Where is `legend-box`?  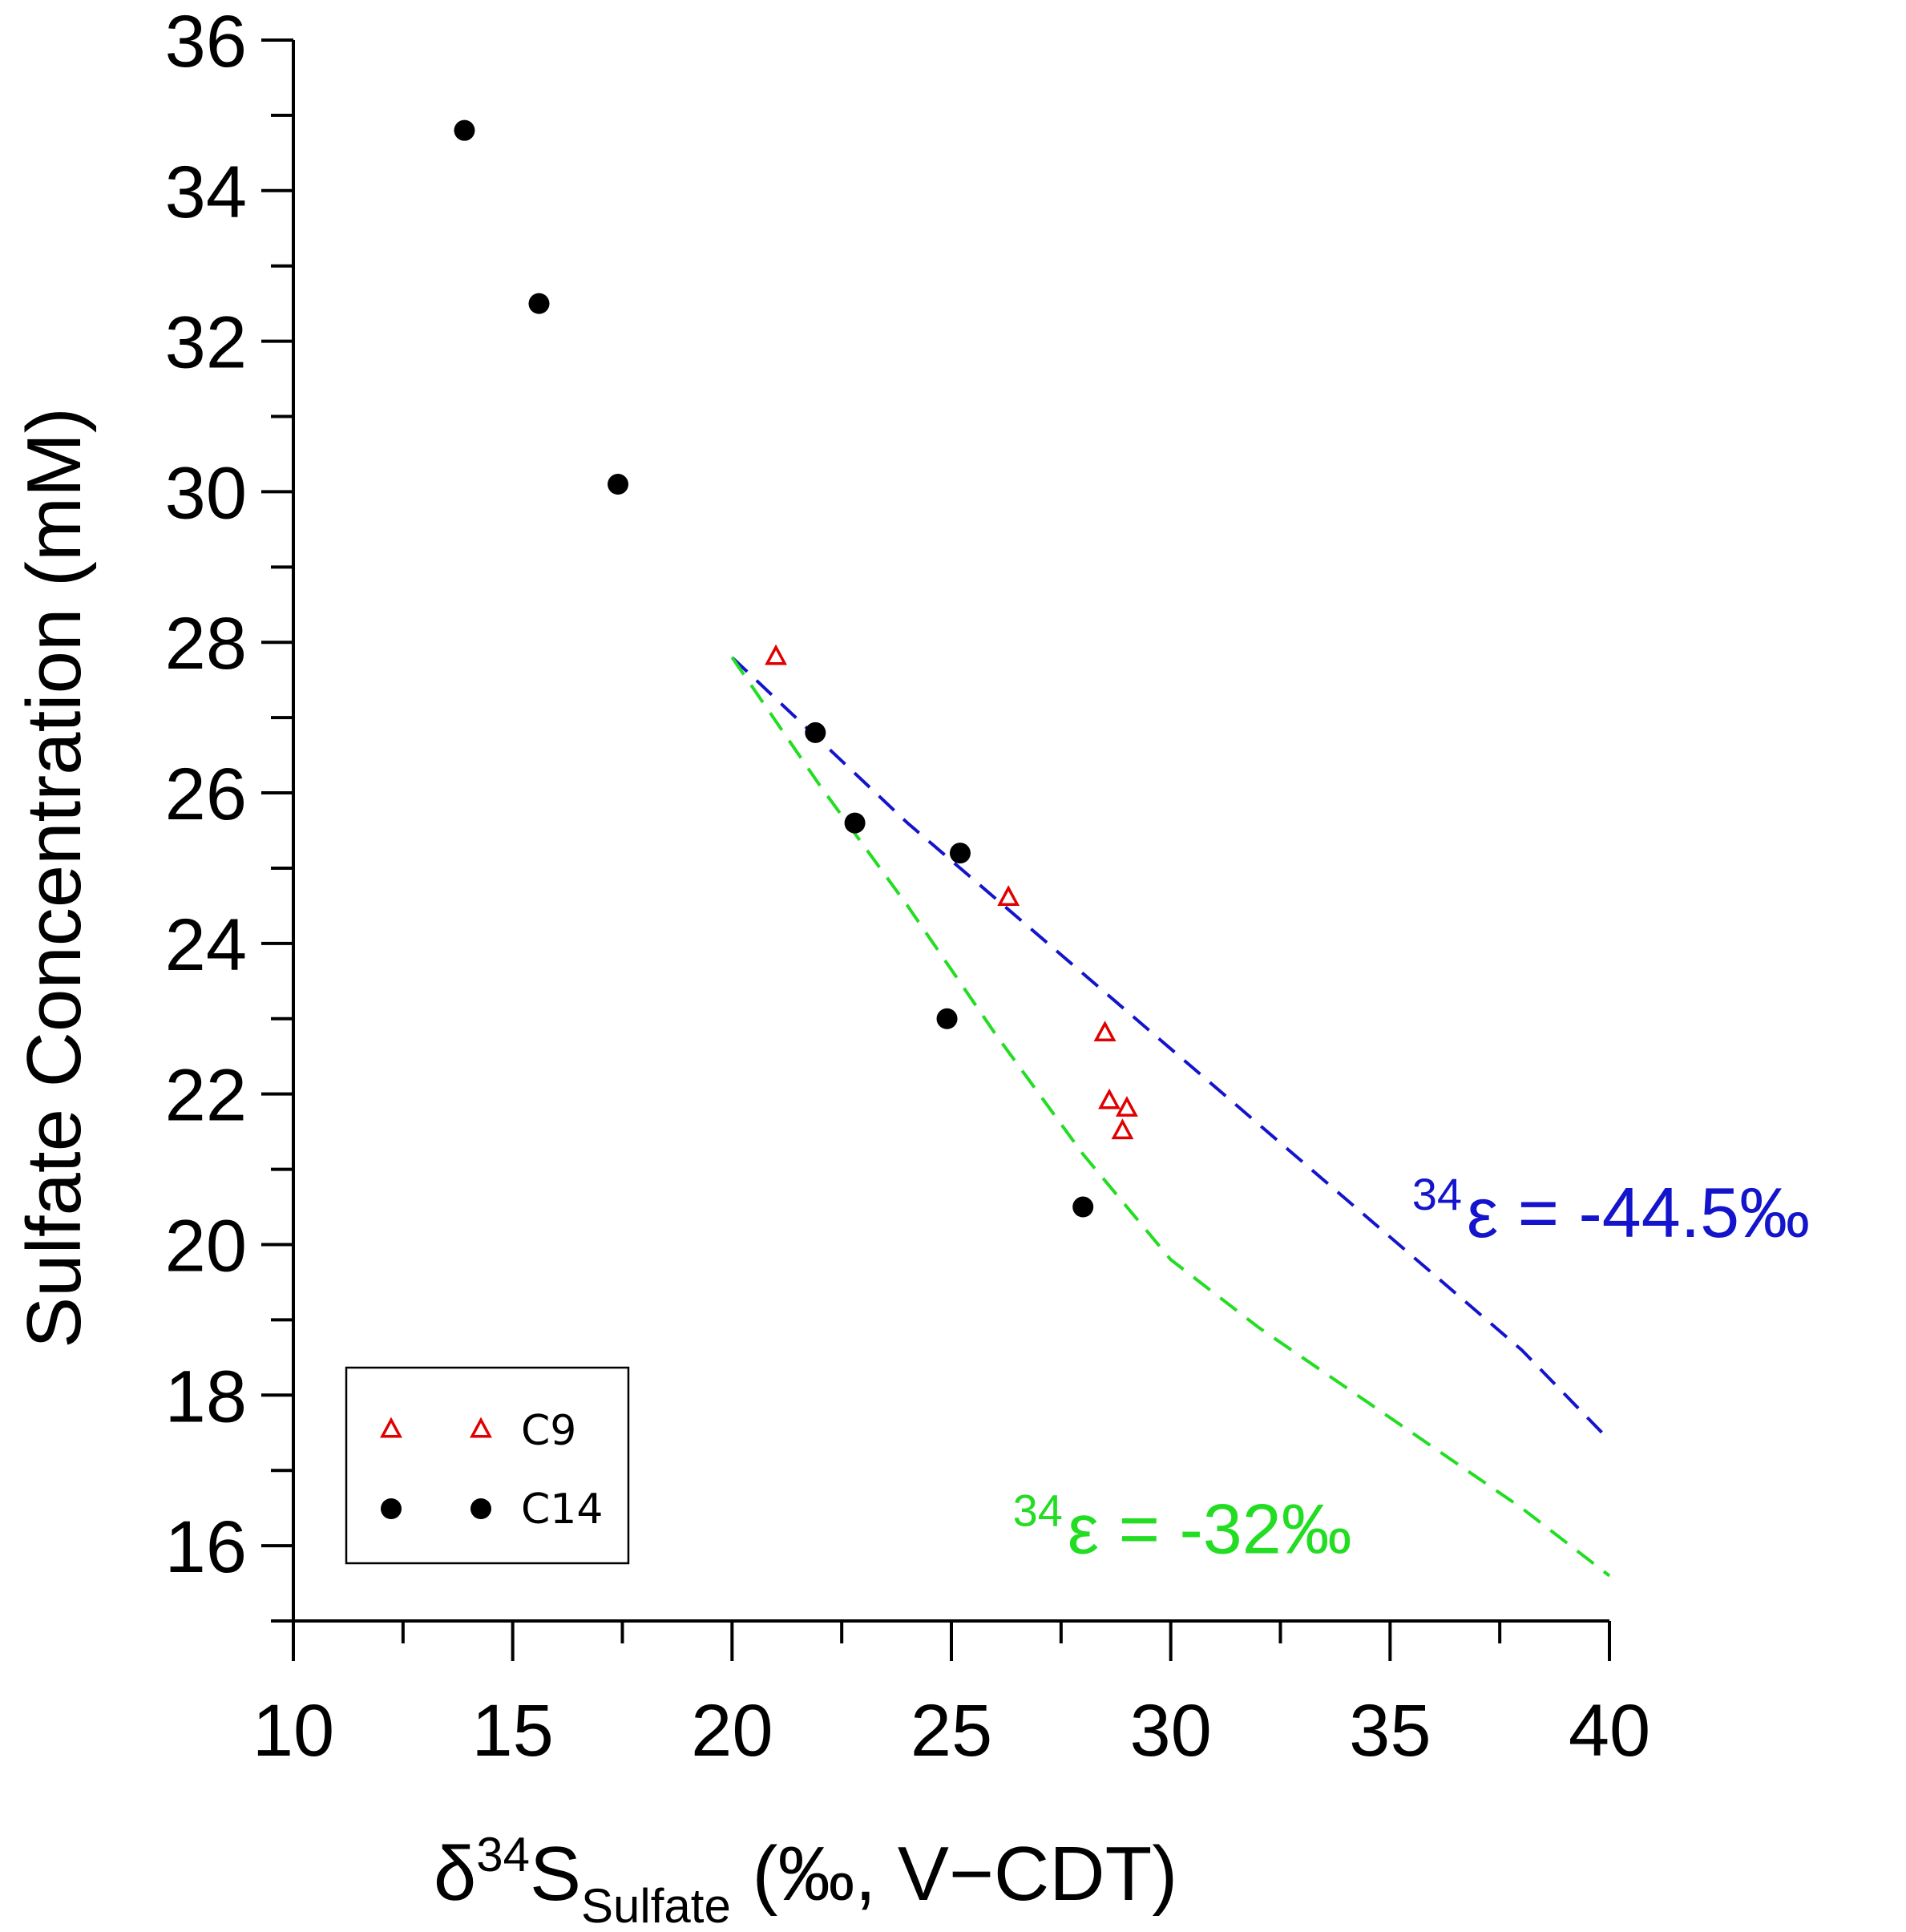 legend-box is located at coordinates (487, 1465).